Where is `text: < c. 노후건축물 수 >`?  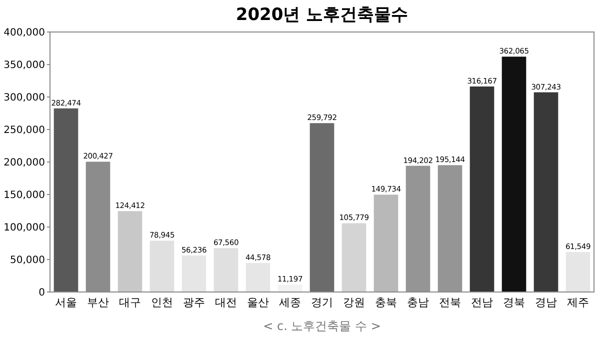
text: < c. 노후건축물 수 > is located at coordinates (322, 326).